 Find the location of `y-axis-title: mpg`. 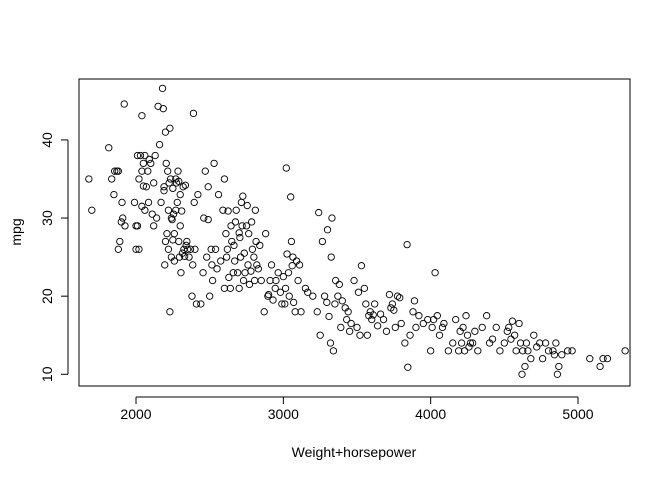

y-axis-title: mpg is located at coordinates (16, 231).